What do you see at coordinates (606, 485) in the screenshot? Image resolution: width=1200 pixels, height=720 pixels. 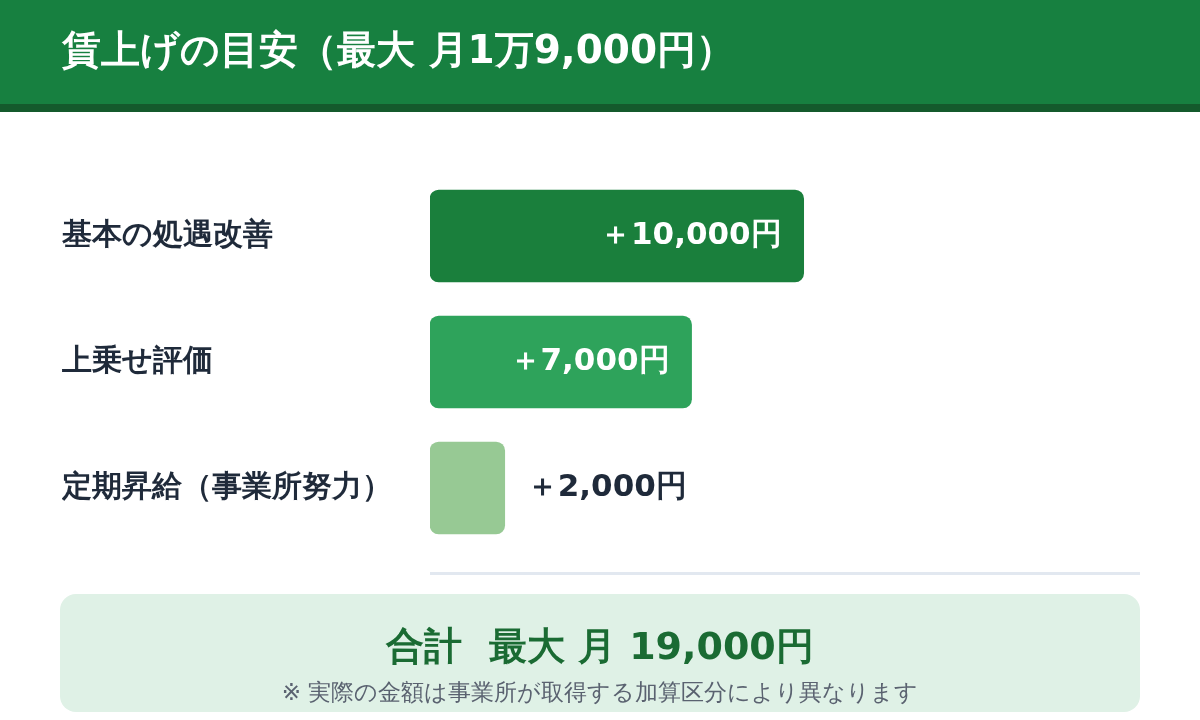 I see `data-label: ＋2,000円` at bounding box center [606, 485].